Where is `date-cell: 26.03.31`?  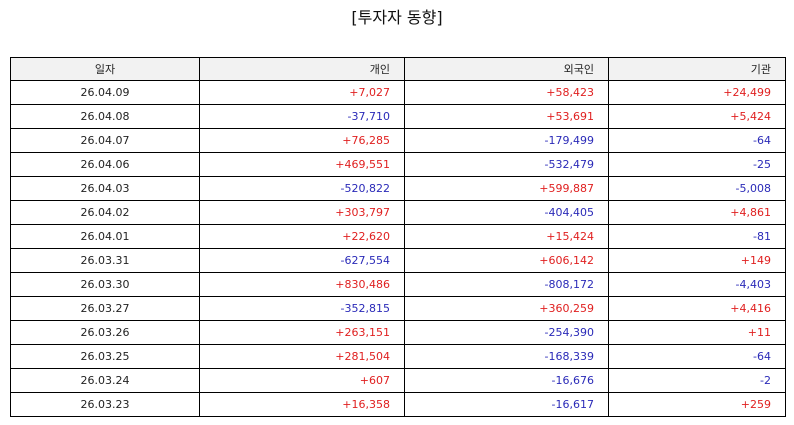
date-cell: 26.03.31 is located at coordinates (105, 260).